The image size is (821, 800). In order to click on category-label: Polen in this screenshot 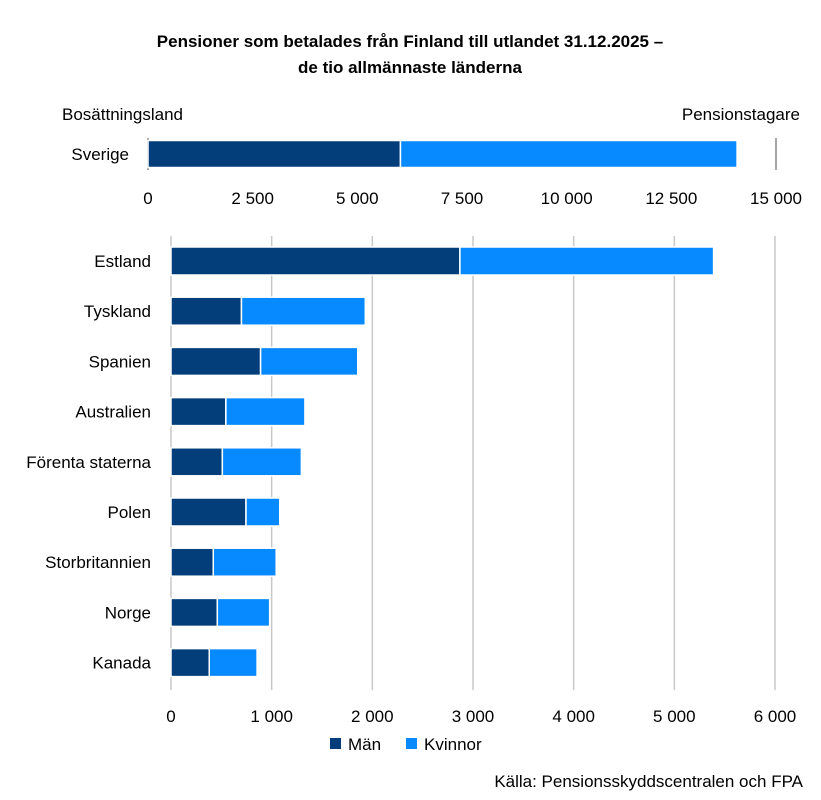, I will do `click(129, 512)`.